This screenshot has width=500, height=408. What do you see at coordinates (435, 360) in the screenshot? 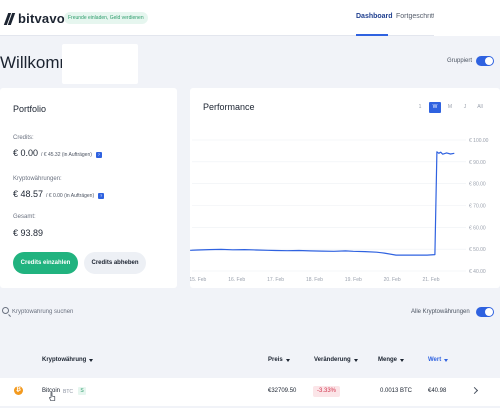
I see `column-header-value-label: Wert` at bounding box center [435, 360].